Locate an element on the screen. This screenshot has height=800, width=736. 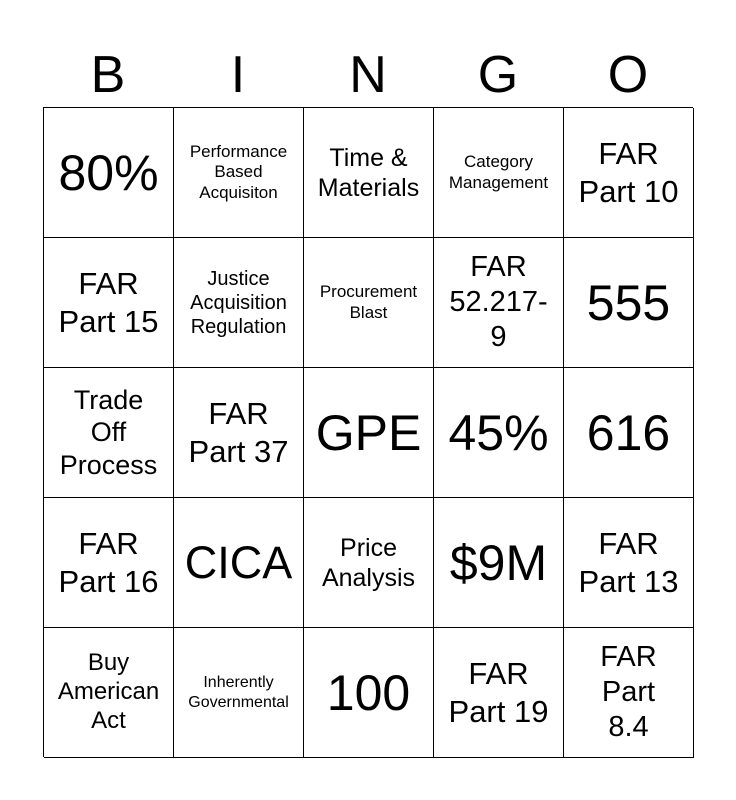
bingo-cell: FAR Part 13 is located at coordinates (629, 563).